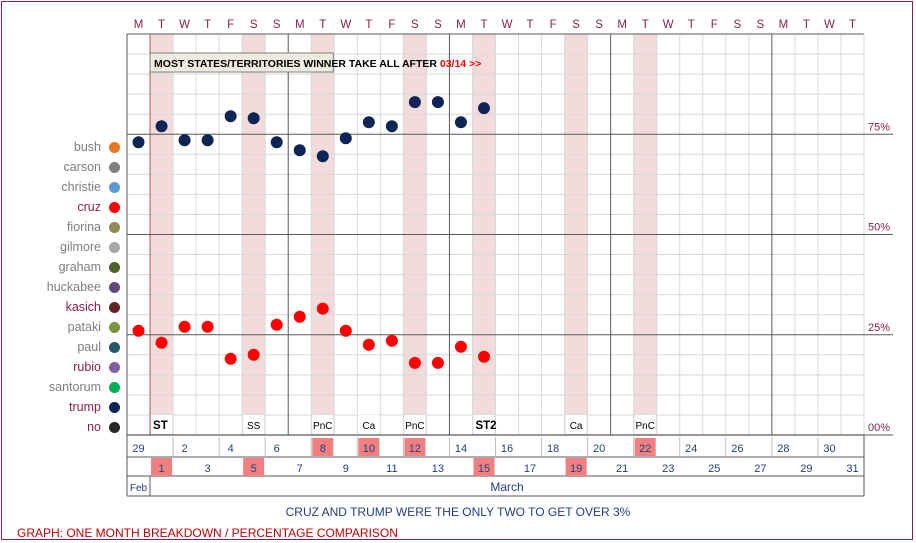 This screenshot has height=543, width=916. I want to click on date-label: 26, so click(737, 449).